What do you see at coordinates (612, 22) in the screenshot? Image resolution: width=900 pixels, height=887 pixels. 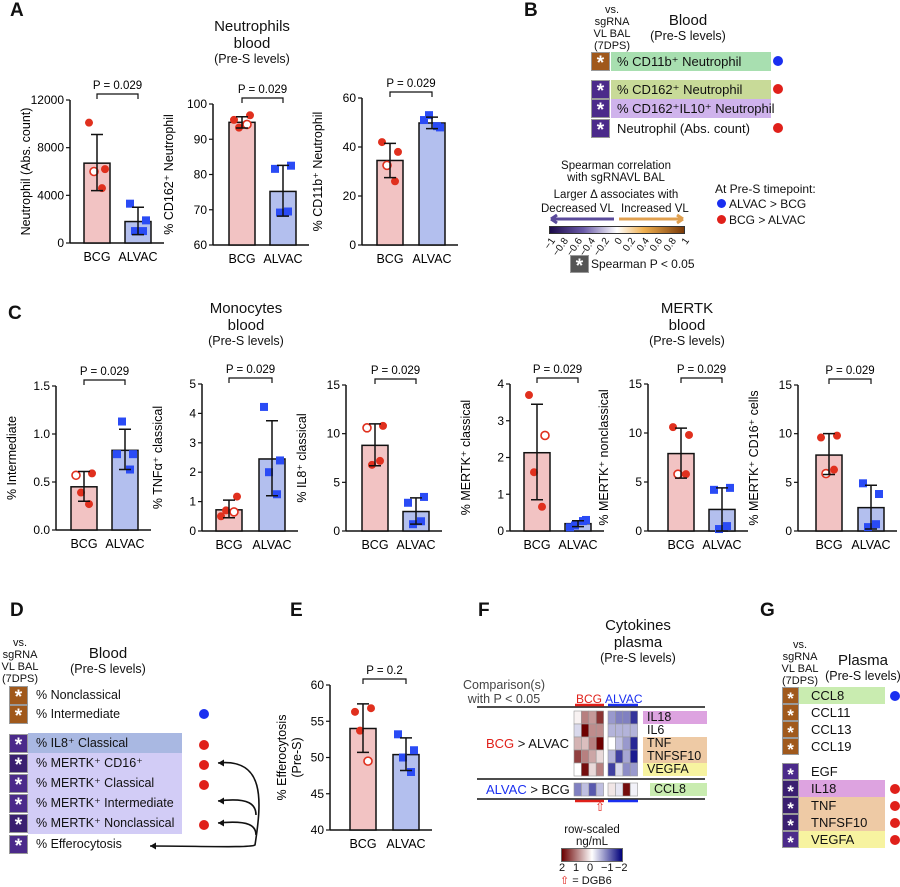 I see `vs-line: sgRNA` at bounding box center [612, 22].